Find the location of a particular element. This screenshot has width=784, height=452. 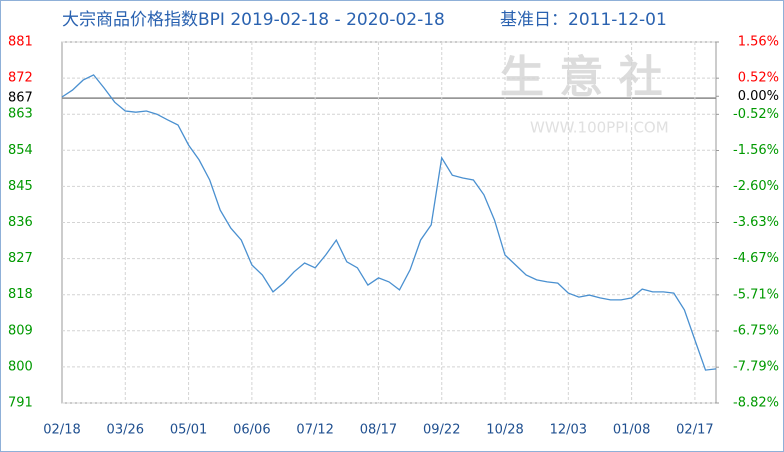

y-tick-label: 827 is located at coordinates (20, 258).